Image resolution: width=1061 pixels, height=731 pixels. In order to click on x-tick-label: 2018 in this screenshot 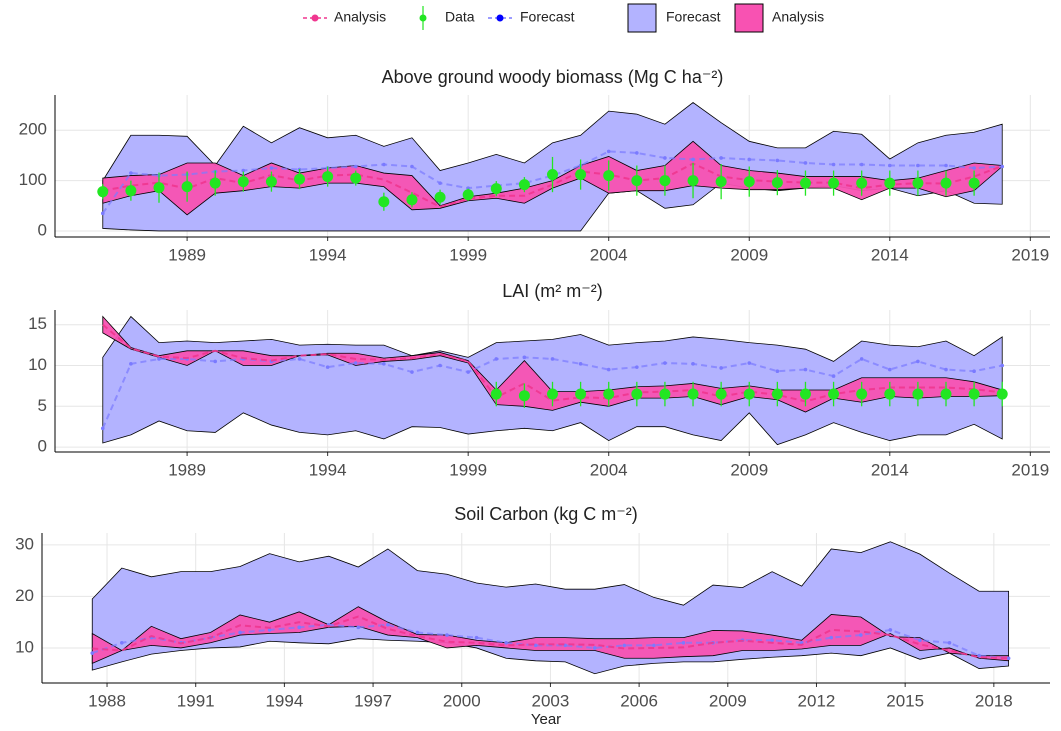, I will do `click(994, 700)`.